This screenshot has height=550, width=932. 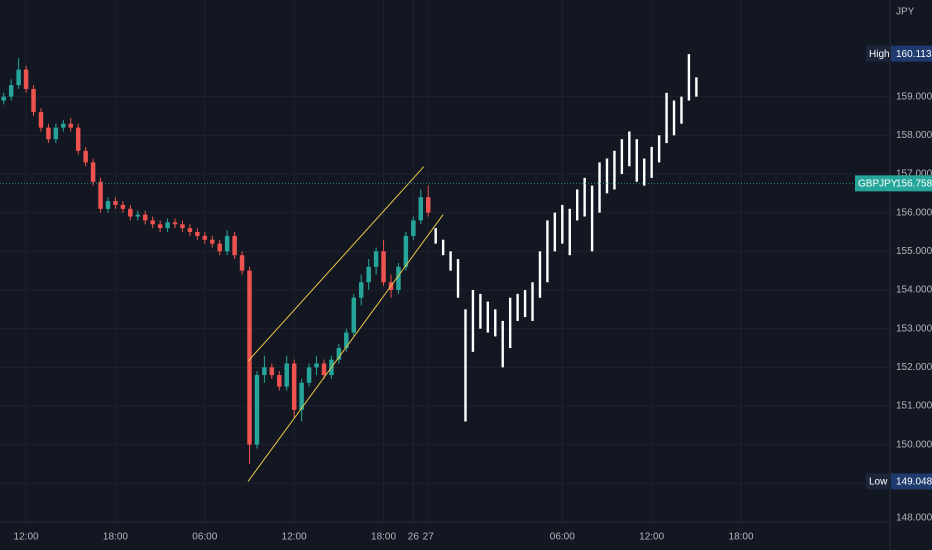 I want to click on price-badge, so click(x=893, y=183).